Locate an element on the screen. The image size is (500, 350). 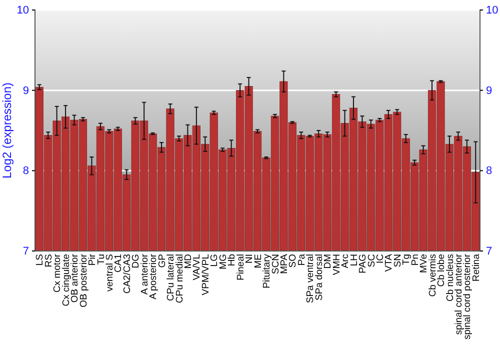
x-tick-label: IC is located at coordinates (380, 259).